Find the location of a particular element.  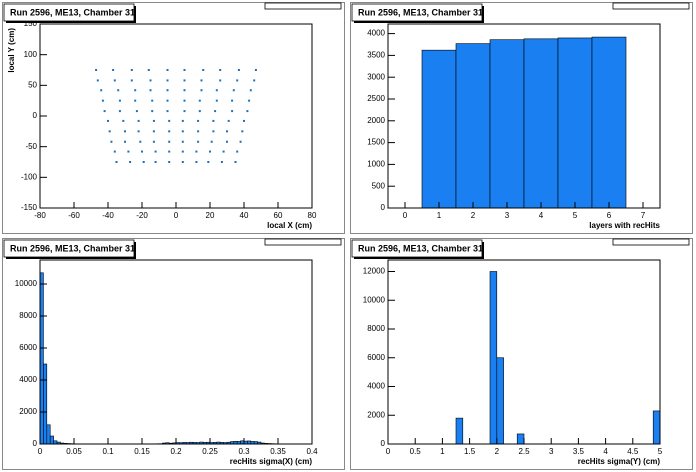

y-tick-label: 8000 is located at coordinates (28, 315).